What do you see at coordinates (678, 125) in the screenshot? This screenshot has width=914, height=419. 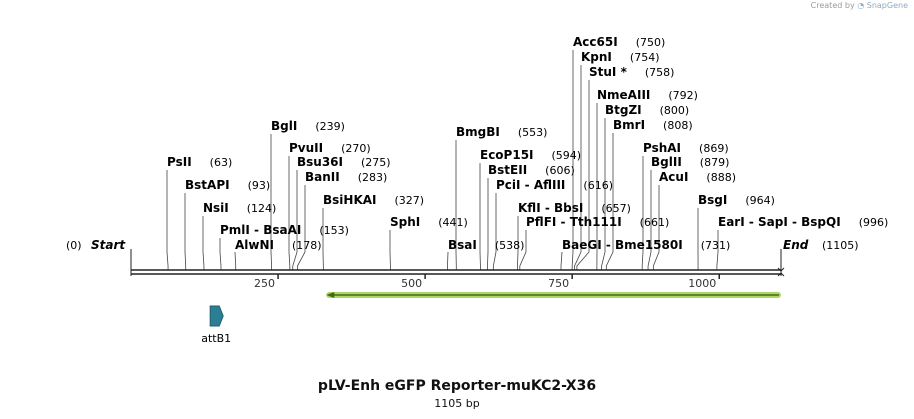 I see `site-position: (808)` at bounding box center [678, 125].